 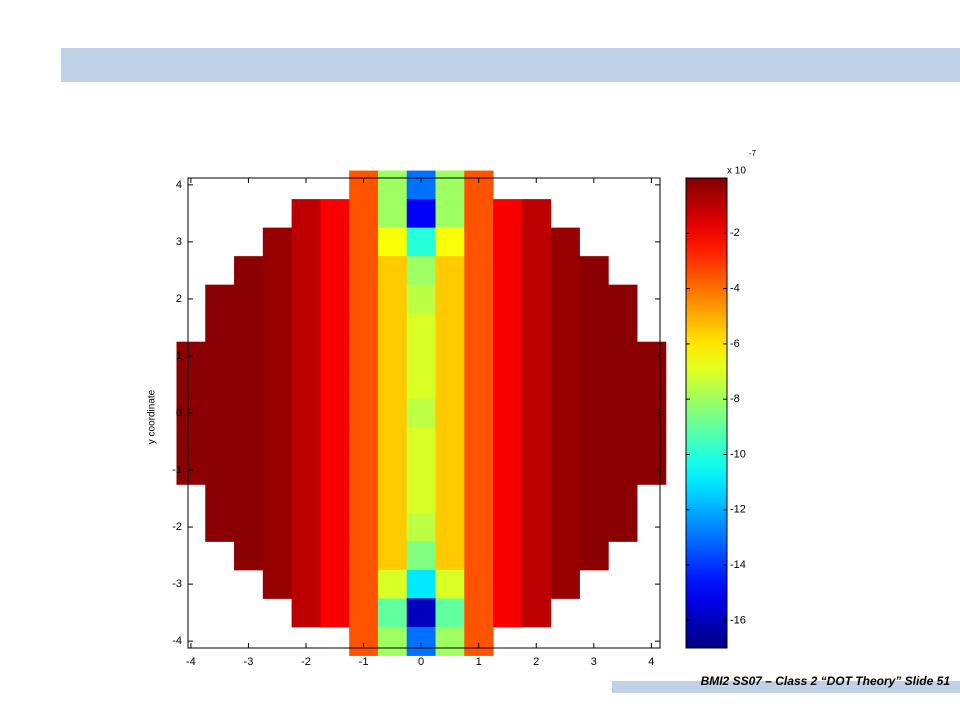 I want to click on colorbar-multiplier: x 10, so click(x=736, y=171).